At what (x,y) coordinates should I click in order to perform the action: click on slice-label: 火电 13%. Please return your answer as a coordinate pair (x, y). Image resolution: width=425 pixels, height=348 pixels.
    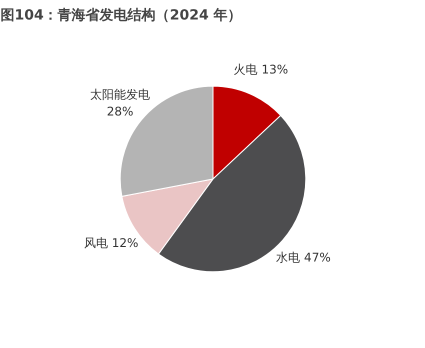
    Looking at the image, I should click on (261, 69).